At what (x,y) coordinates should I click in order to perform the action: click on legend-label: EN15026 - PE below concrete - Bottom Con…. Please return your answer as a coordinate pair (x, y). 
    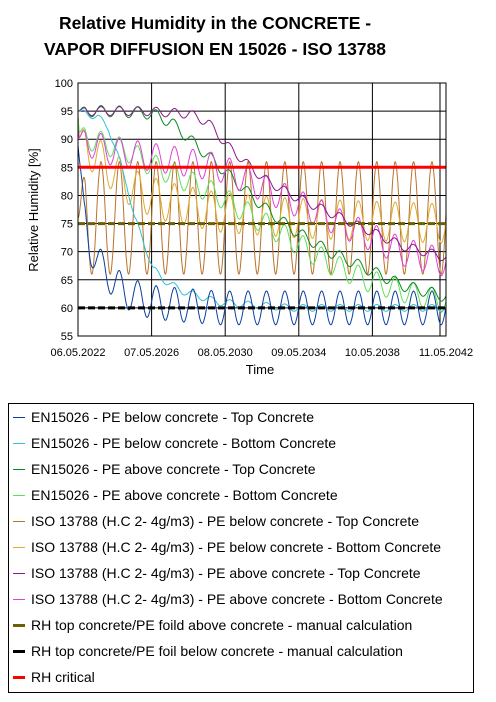
    Looking at the image, I should click on (184, 443).